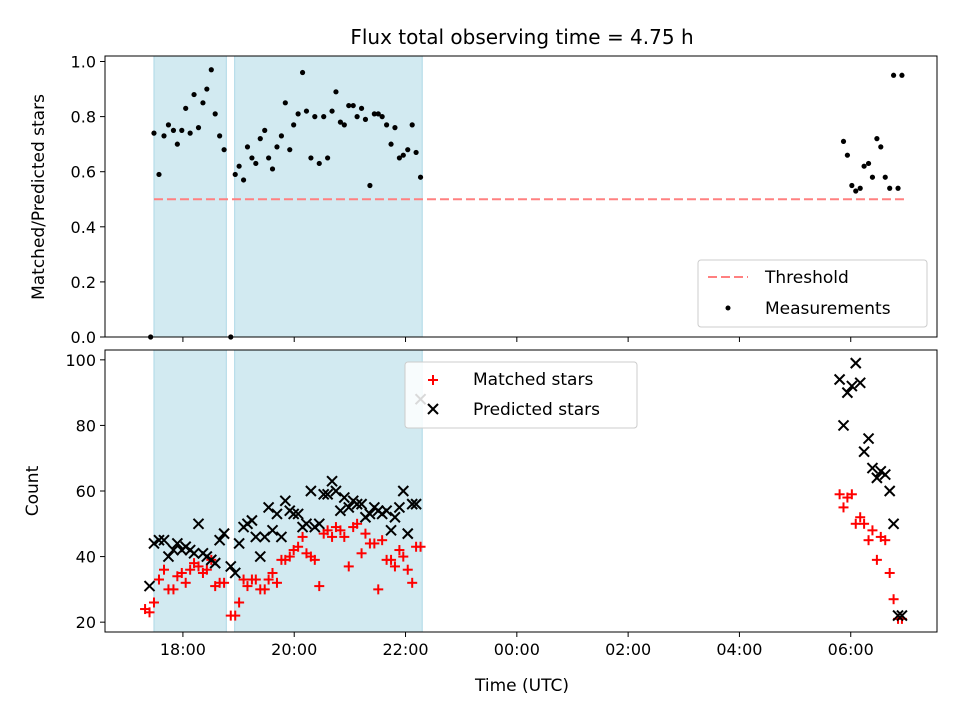  Describe the element at coordinates (533, 380) in the screenshot. I see `legend-matched-label: Matched stars` at that location.